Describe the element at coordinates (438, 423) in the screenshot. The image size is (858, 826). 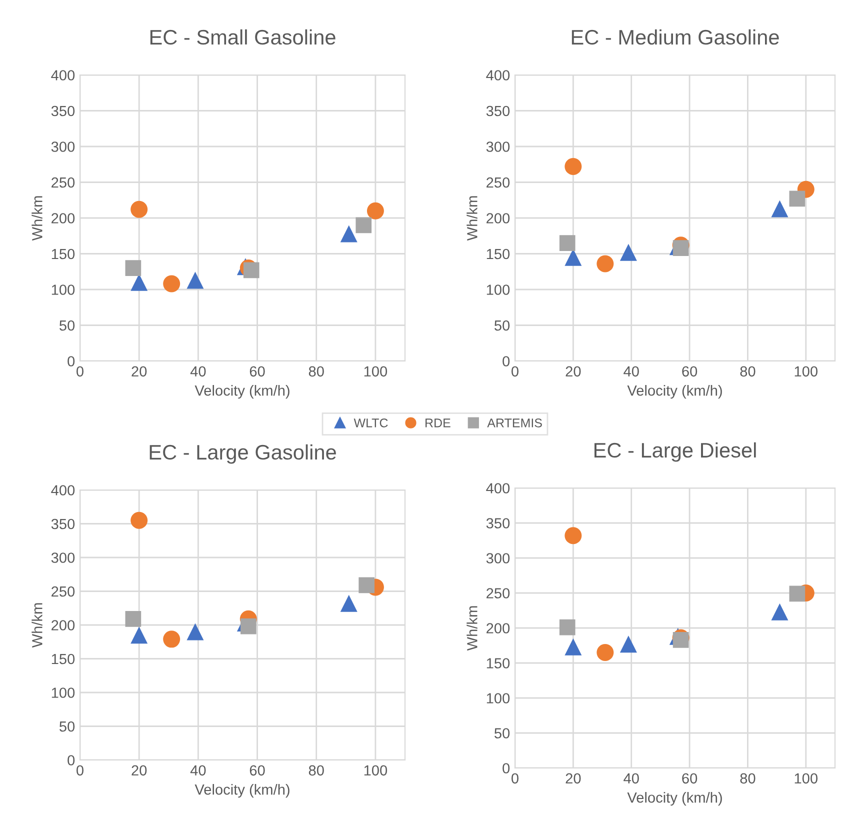
I see `legend-label: RDE` at that location.